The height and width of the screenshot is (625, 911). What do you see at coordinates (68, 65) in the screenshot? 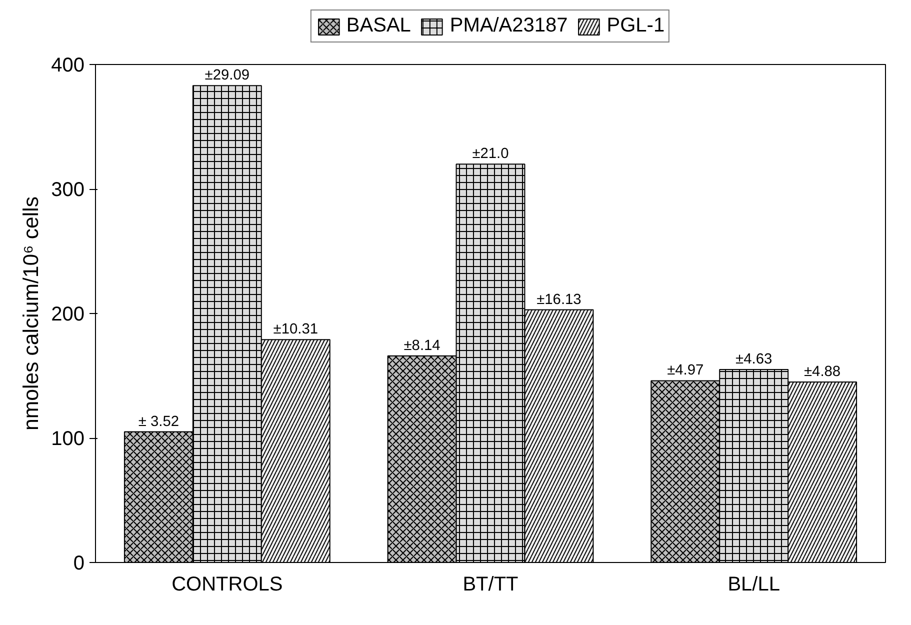
I see `y-tick-label: 400` at bounding box center [68, 65].